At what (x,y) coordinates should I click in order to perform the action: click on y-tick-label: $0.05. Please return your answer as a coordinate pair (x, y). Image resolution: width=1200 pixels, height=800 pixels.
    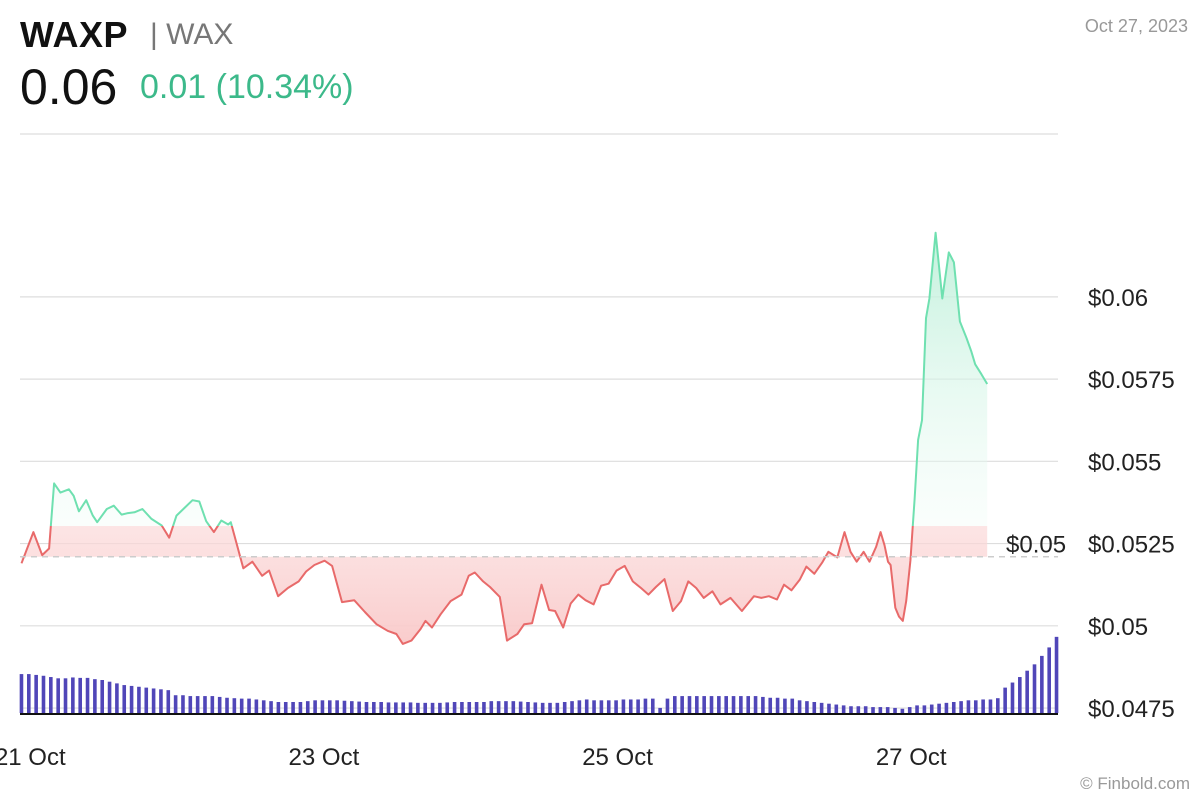
    Looking at the image, I should click on (1118, 627).